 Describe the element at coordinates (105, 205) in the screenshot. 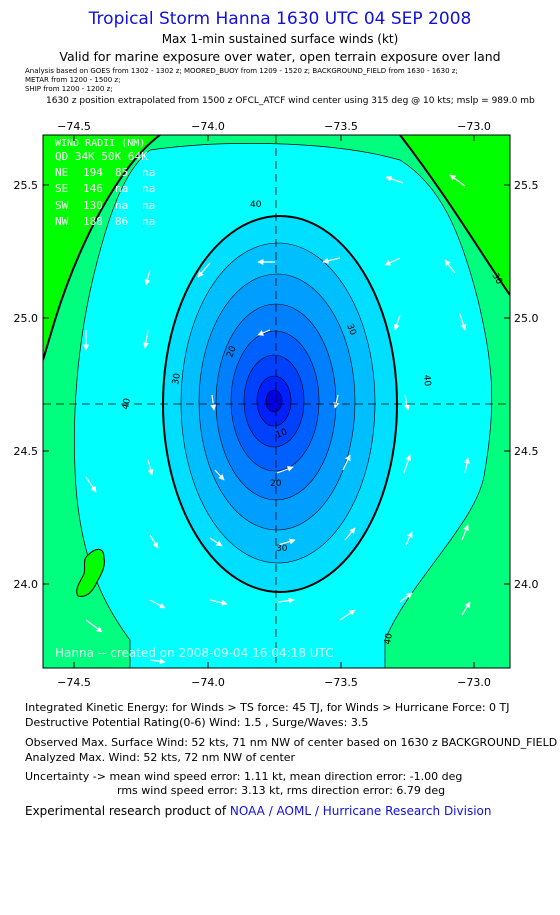

I see `wind-radii-row: SW 130 na na` at that location.